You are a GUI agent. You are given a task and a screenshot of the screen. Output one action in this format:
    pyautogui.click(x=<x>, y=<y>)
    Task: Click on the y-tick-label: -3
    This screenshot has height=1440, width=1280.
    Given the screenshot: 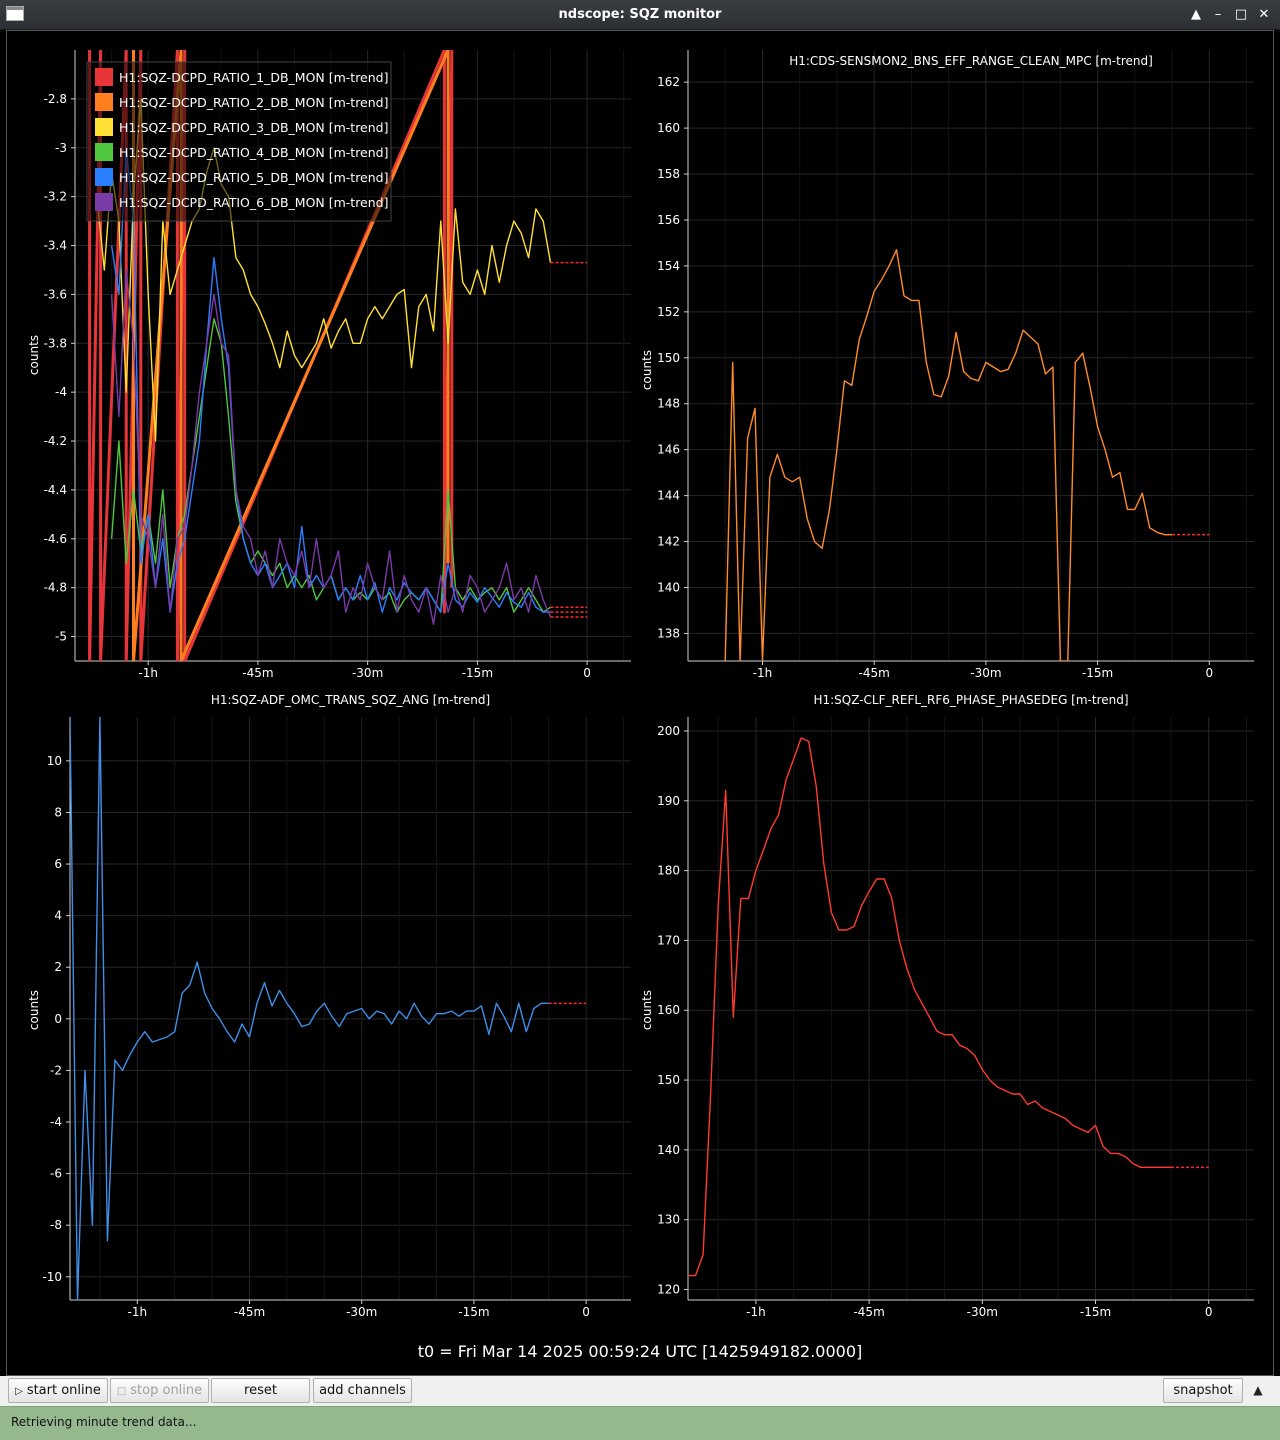 What is the action you would take?
    pyautogui.click(x=61, y=148)
    